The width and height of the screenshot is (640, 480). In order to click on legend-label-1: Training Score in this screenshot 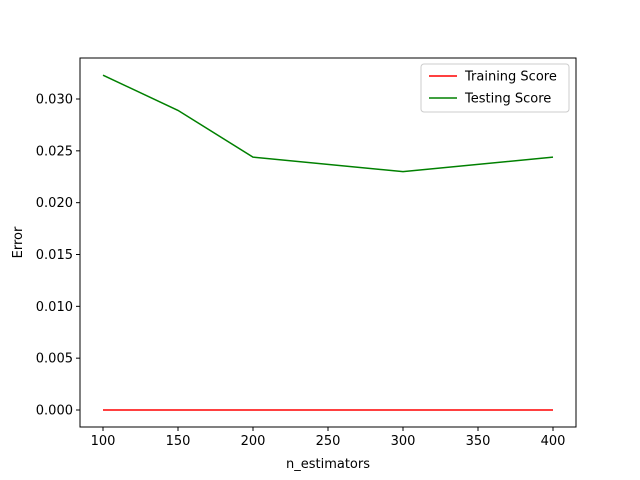, I will do `click(510, 77)`.